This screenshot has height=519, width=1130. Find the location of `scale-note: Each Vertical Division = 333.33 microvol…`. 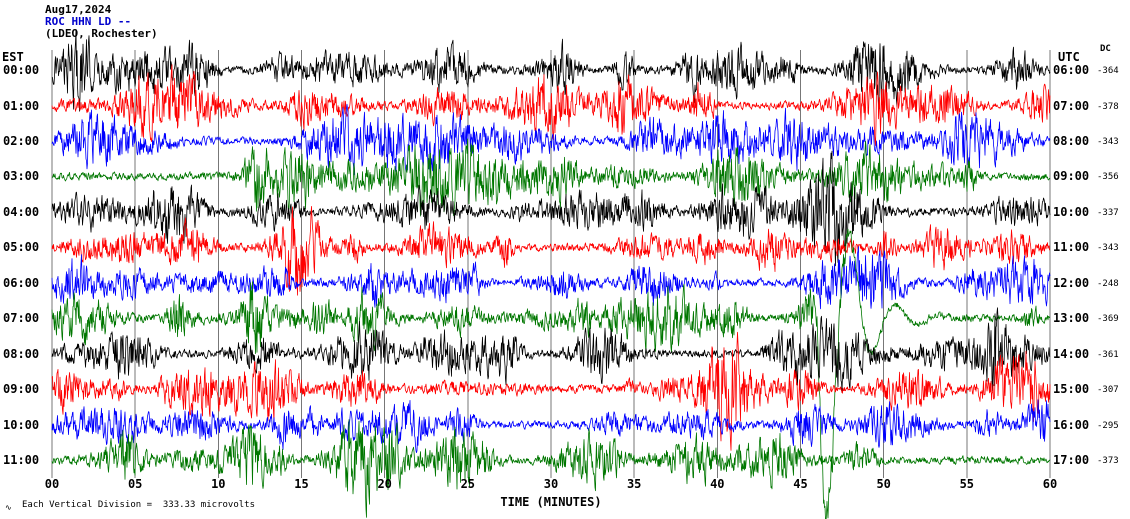

scale-note: Each Vertical Division = 333.33 microvol… is located at coordinates (138, 505).